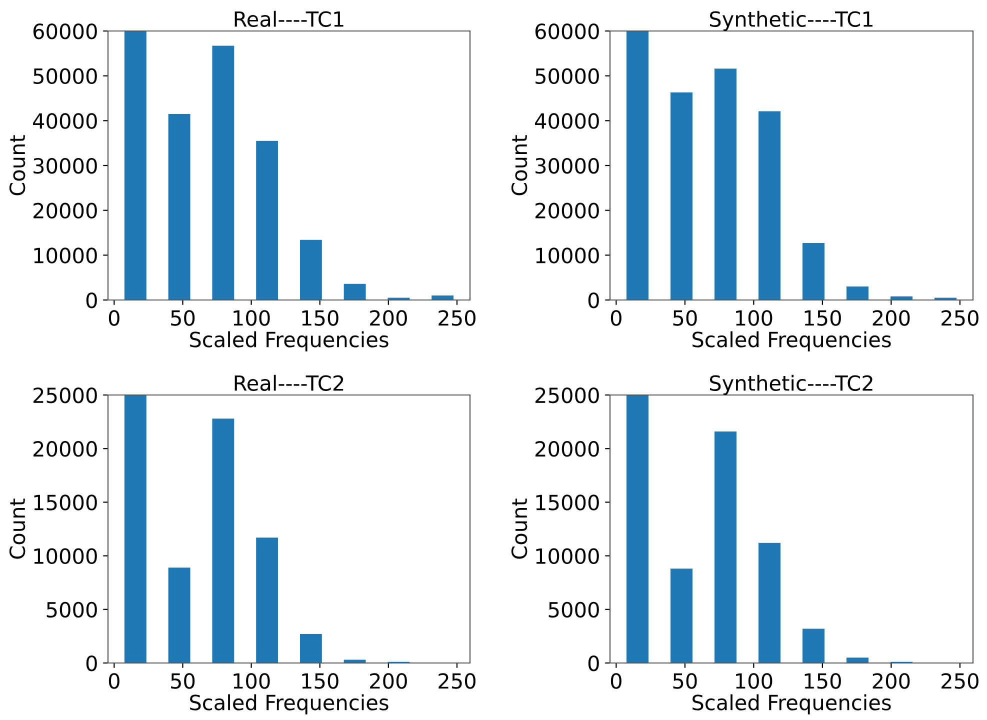 Image resolution: width=987 pixels, height=720 pixels. I want to click on chart-title: Synthetic----TC1, so click(791, 20).